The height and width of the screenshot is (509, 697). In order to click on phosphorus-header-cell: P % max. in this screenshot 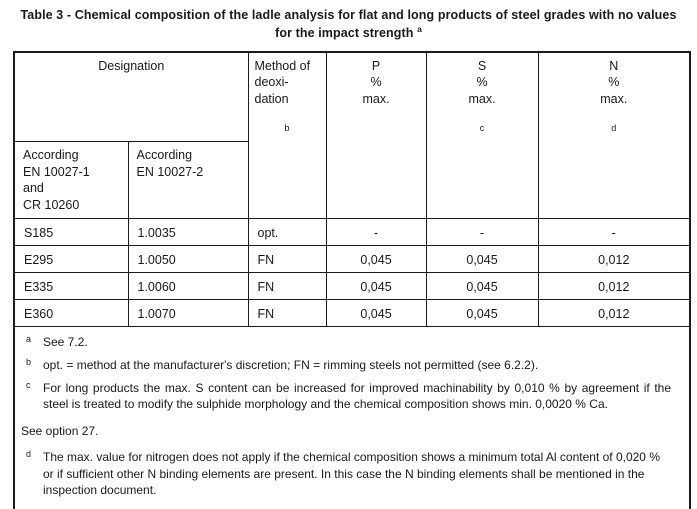, I will do `click(376, 135)`.